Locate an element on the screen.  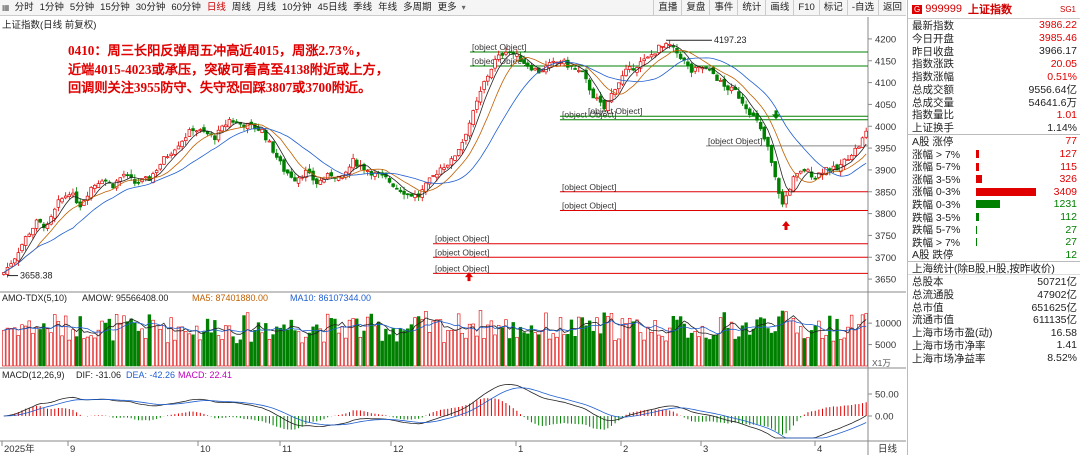
period-tab: 周线 is located at coordinates (241, 7).